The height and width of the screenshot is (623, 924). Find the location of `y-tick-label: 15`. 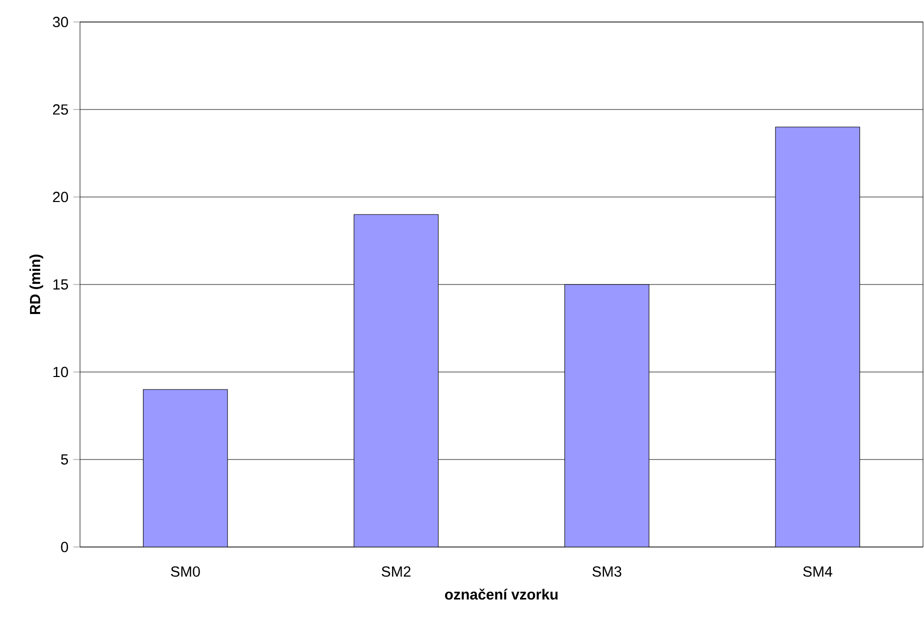

y-tick-label: 15 is located at coordinates (60, 284).